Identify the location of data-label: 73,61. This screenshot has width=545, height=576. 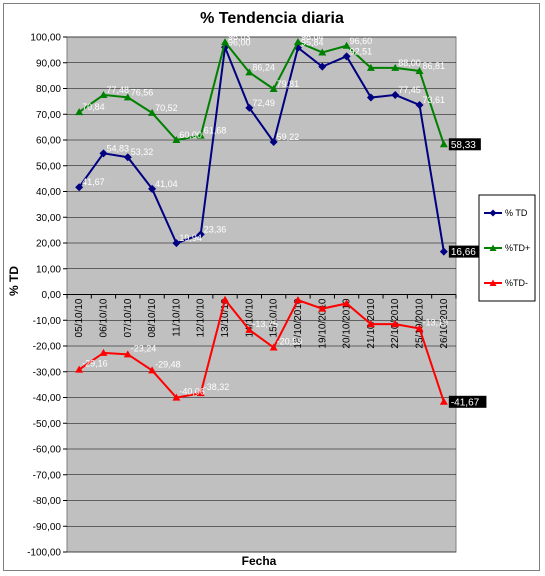
(434, 100).